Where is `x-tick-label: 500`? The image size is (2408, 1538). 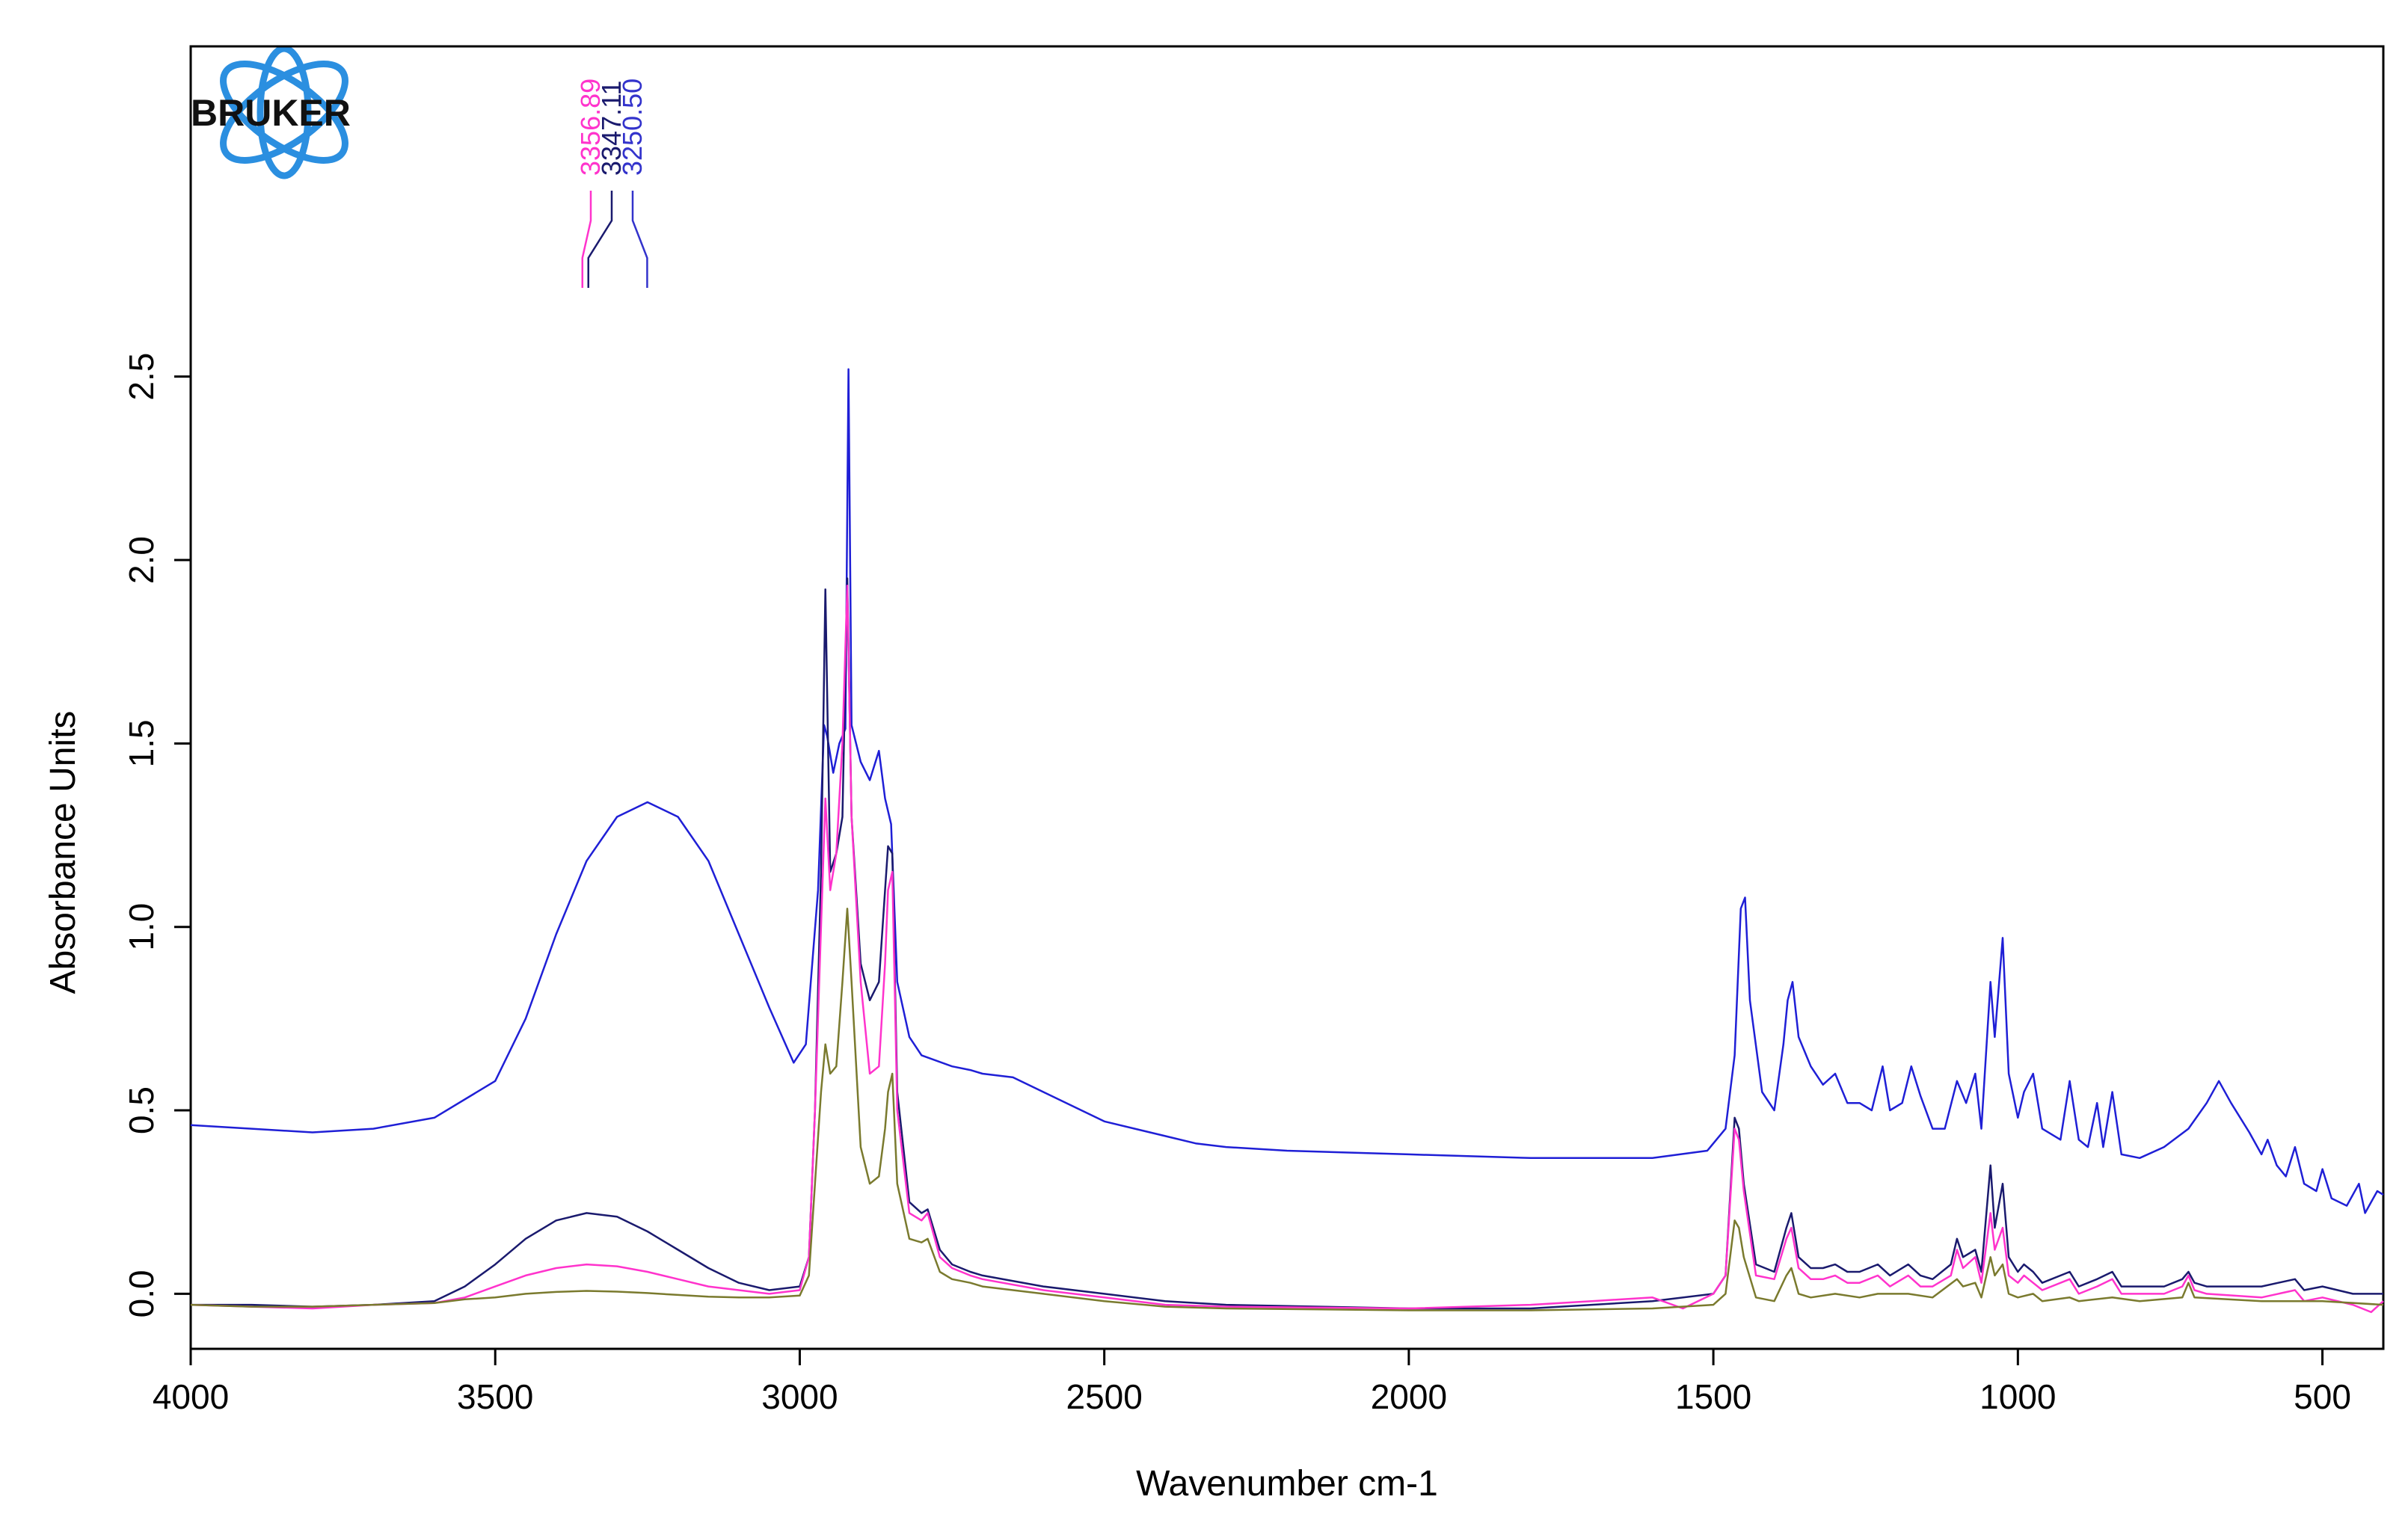 x-tick-label: 500 is located at coordinates (2322, 1396).